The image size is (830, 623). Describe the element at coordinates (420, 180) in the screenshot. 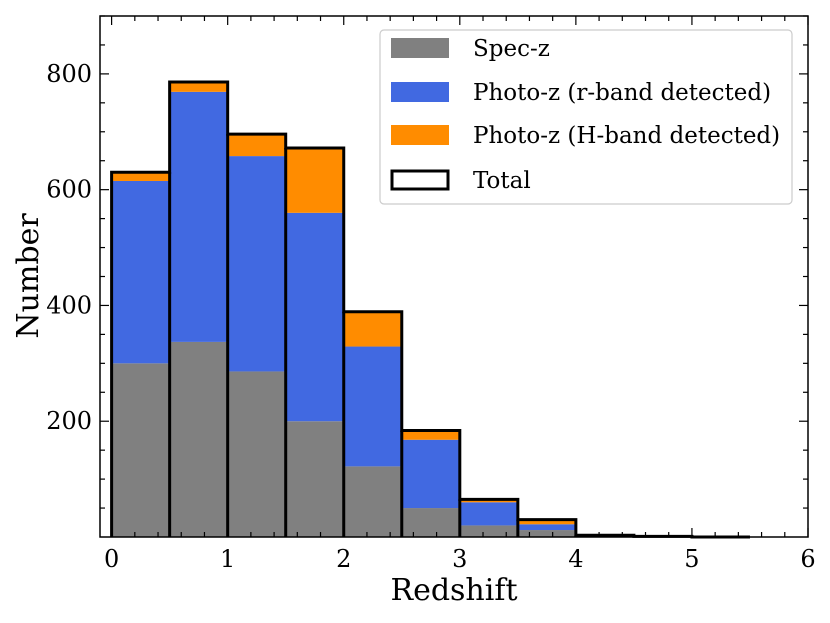

I see `legend-swatch-total` at that location.